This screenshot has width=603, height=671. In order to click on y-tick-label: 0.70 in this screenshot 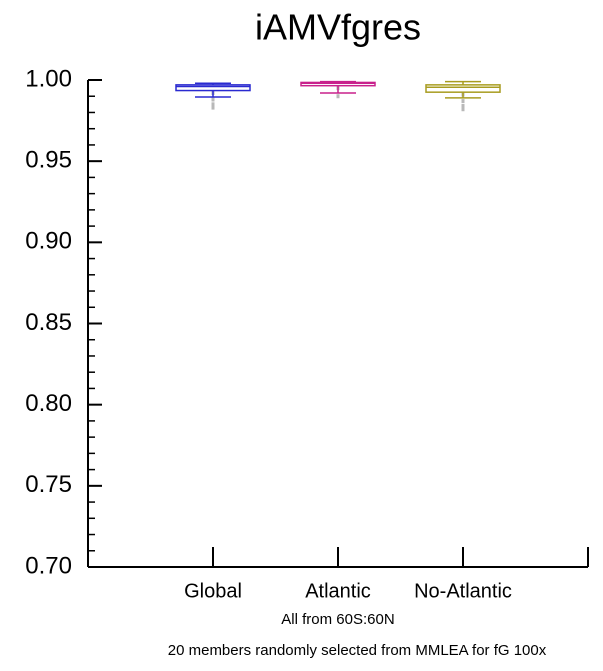, I will do `click(48, 565)`.